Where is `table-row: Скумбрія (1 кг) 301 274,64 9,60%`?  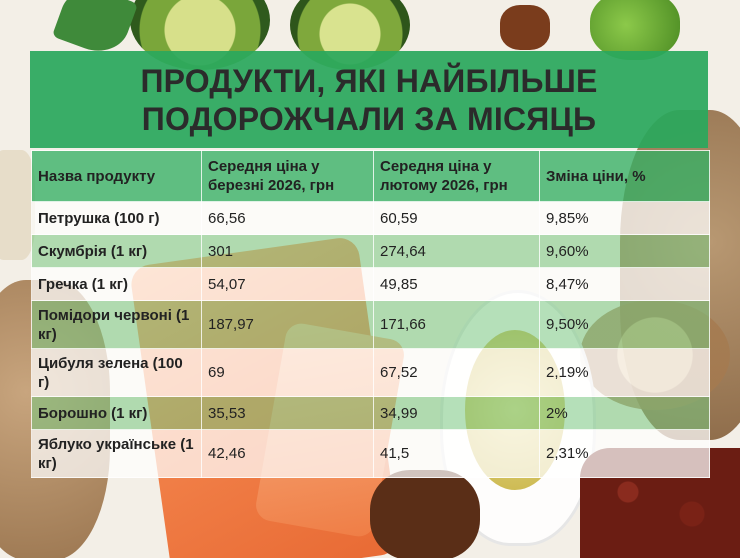
table-row: Скумбрія (1 кг) 301 274,64 9,60% is located at coordinates (370, 251).